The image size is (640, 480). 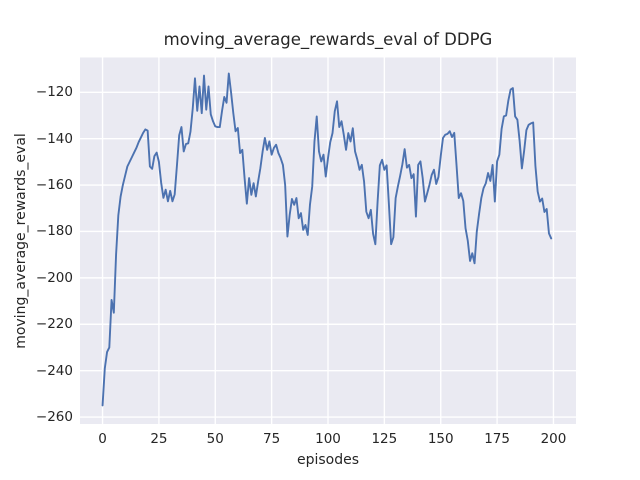 I want to click on y-tick-label: −200, so click(x=54, y=277).